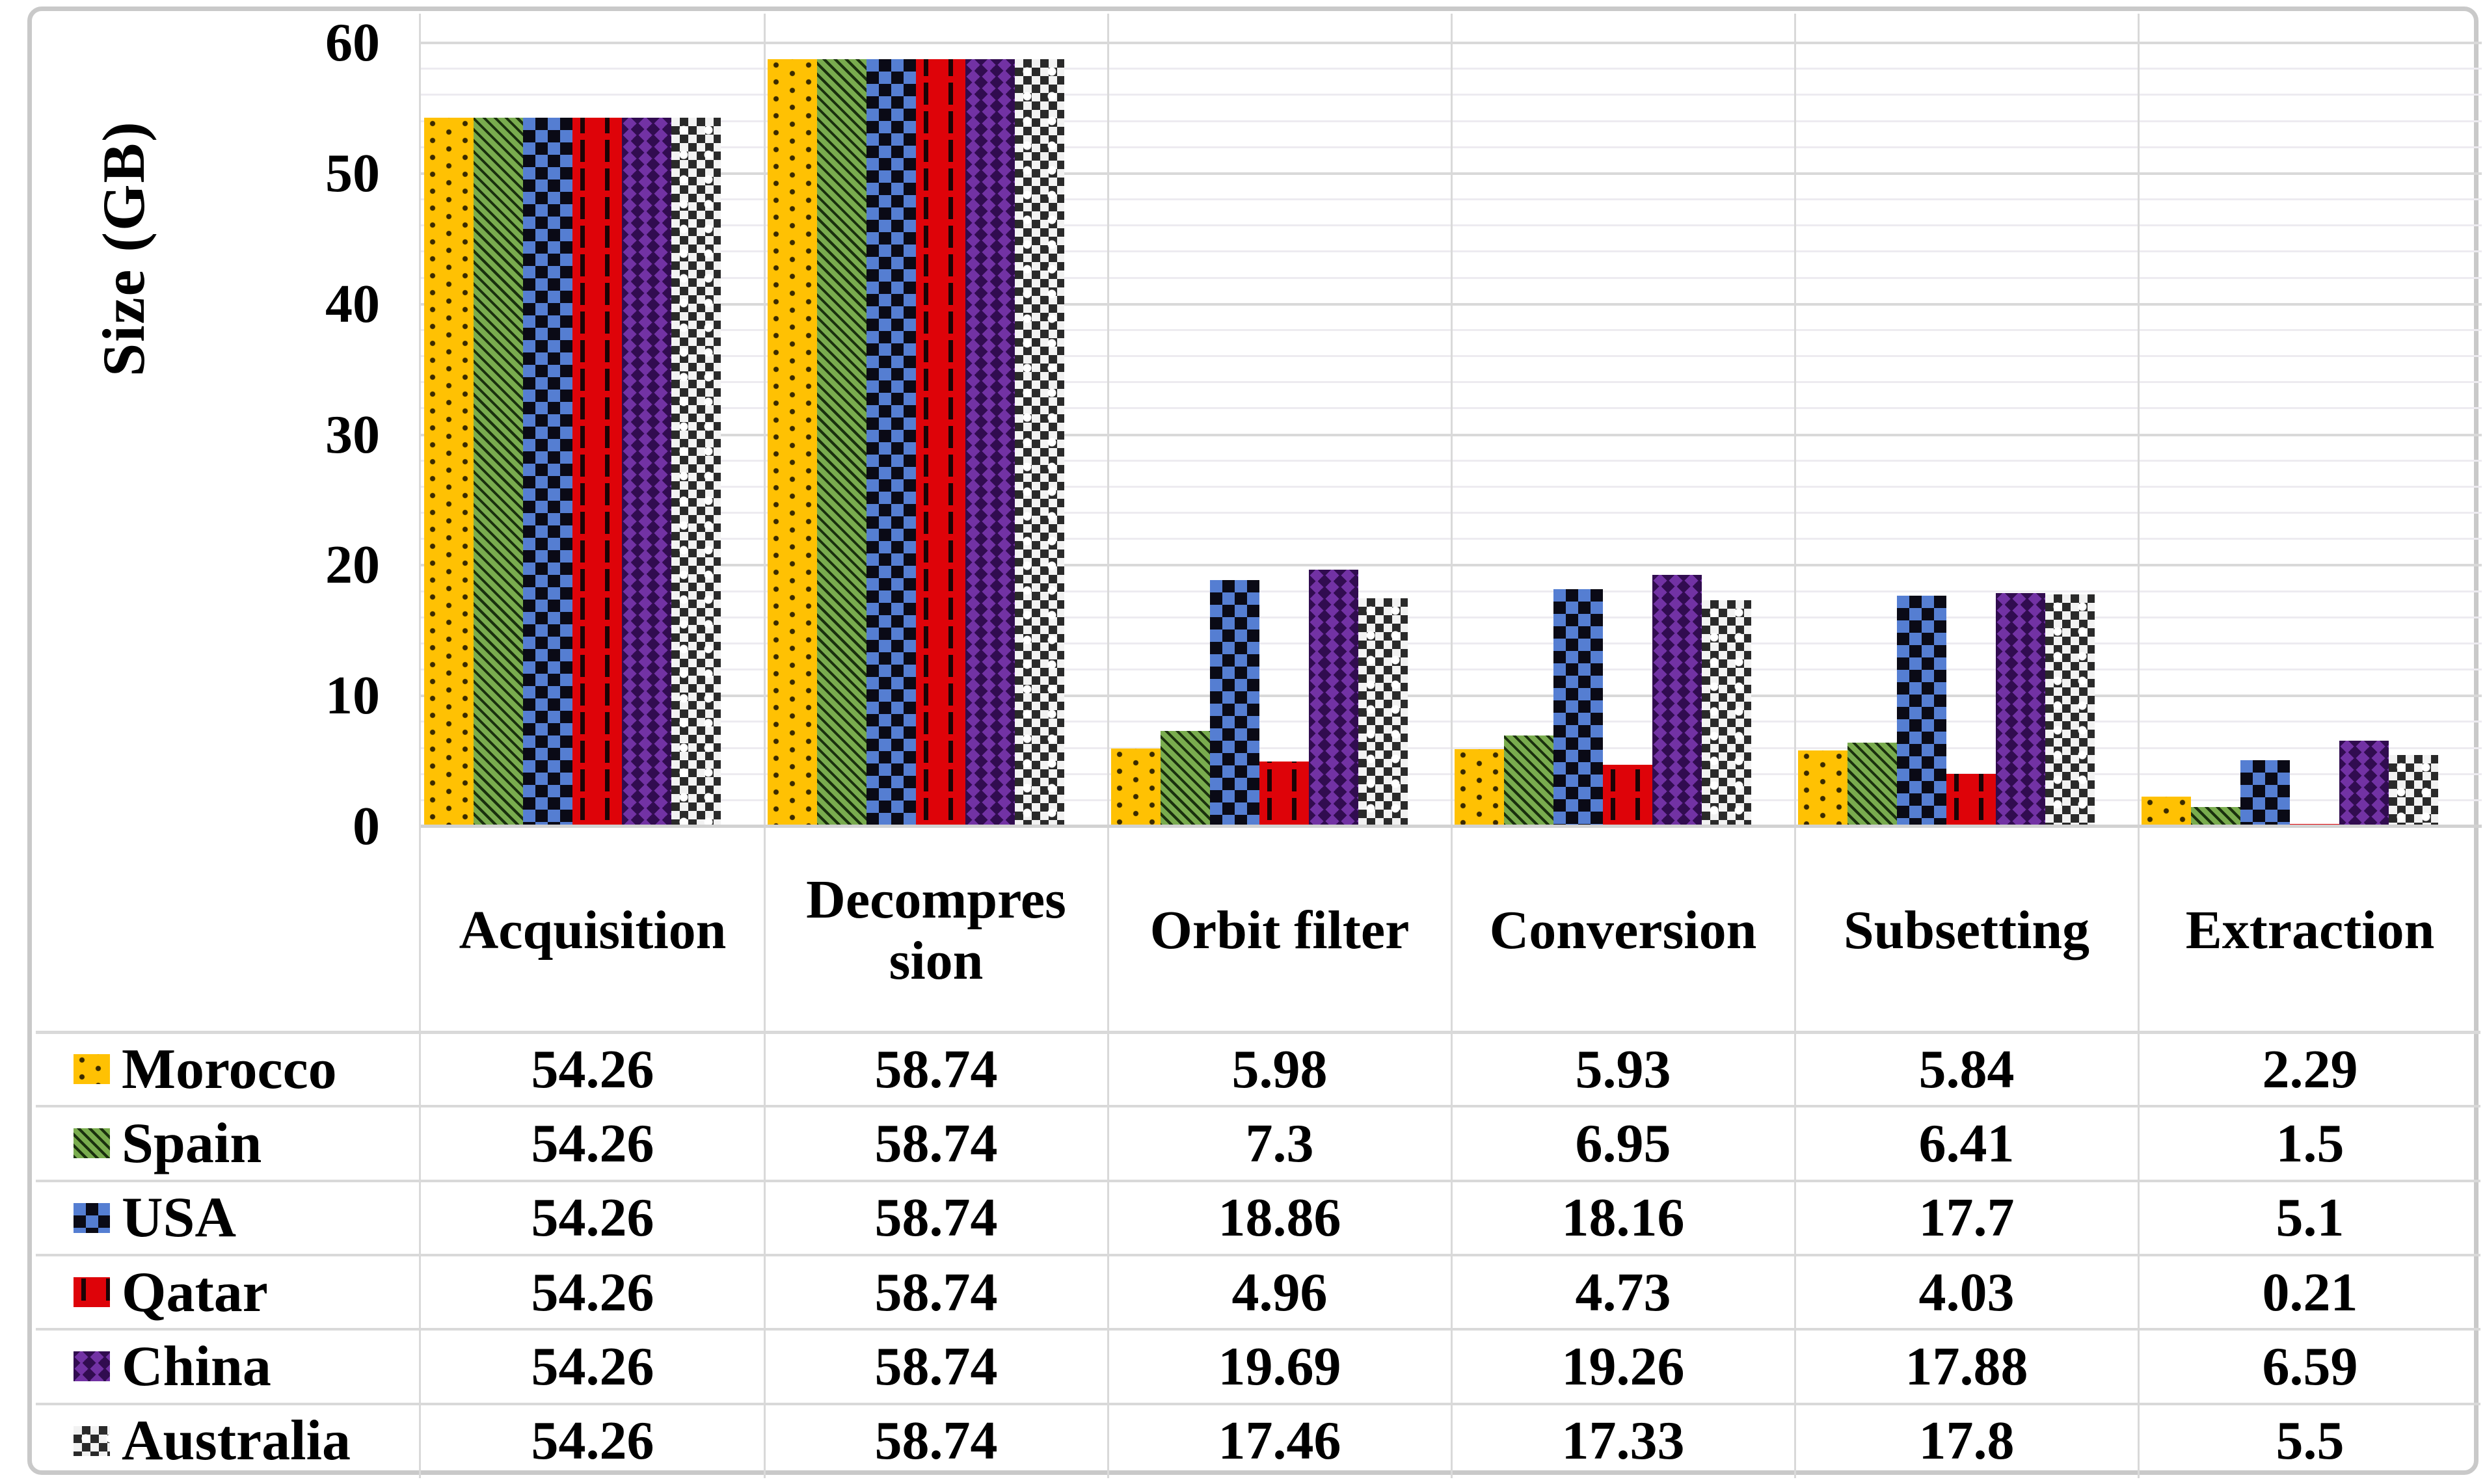  I want to click on category-label-decompression: Decompres sion, so click(936, 930).